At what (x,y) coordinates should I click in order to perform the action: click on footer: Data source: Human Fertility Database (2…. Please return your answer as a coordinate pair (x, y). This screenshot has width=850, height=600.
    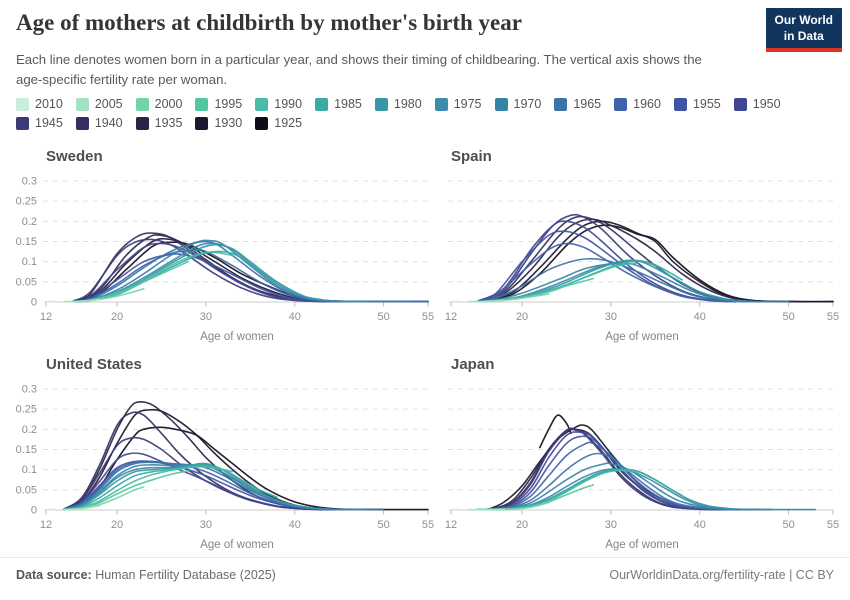
    Looking at the image, I should click on (425, 569).